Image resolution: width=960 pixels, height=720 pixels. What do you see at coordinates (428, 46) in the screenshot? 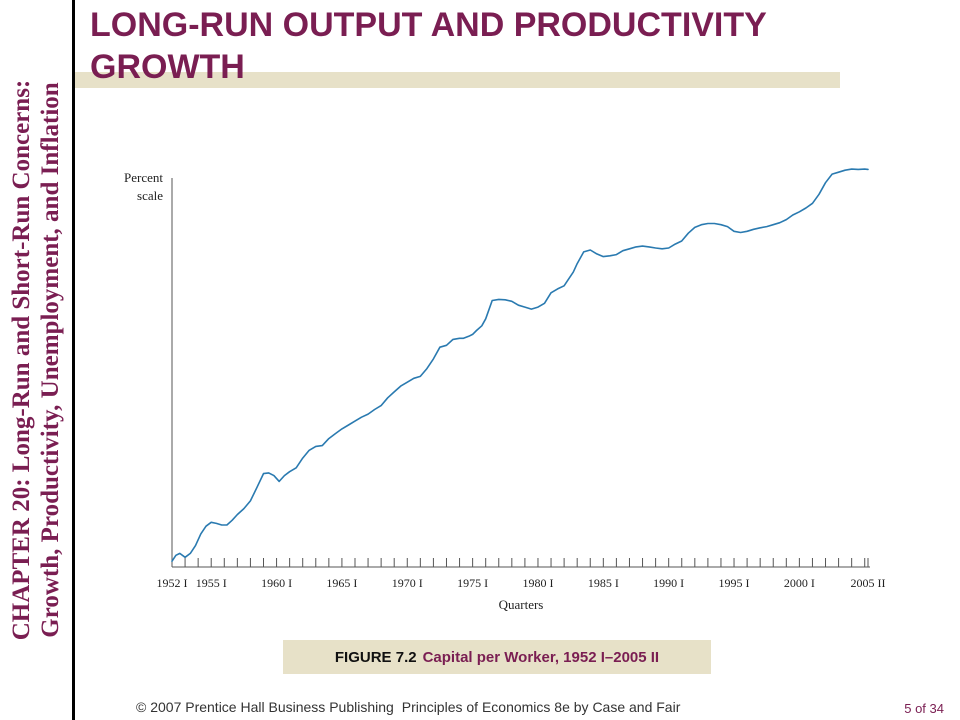
I see `slide-title: LONG-RUN OUTPUT AND PRODUCTIVITY GROWTH` at bounding box center [428, 46].